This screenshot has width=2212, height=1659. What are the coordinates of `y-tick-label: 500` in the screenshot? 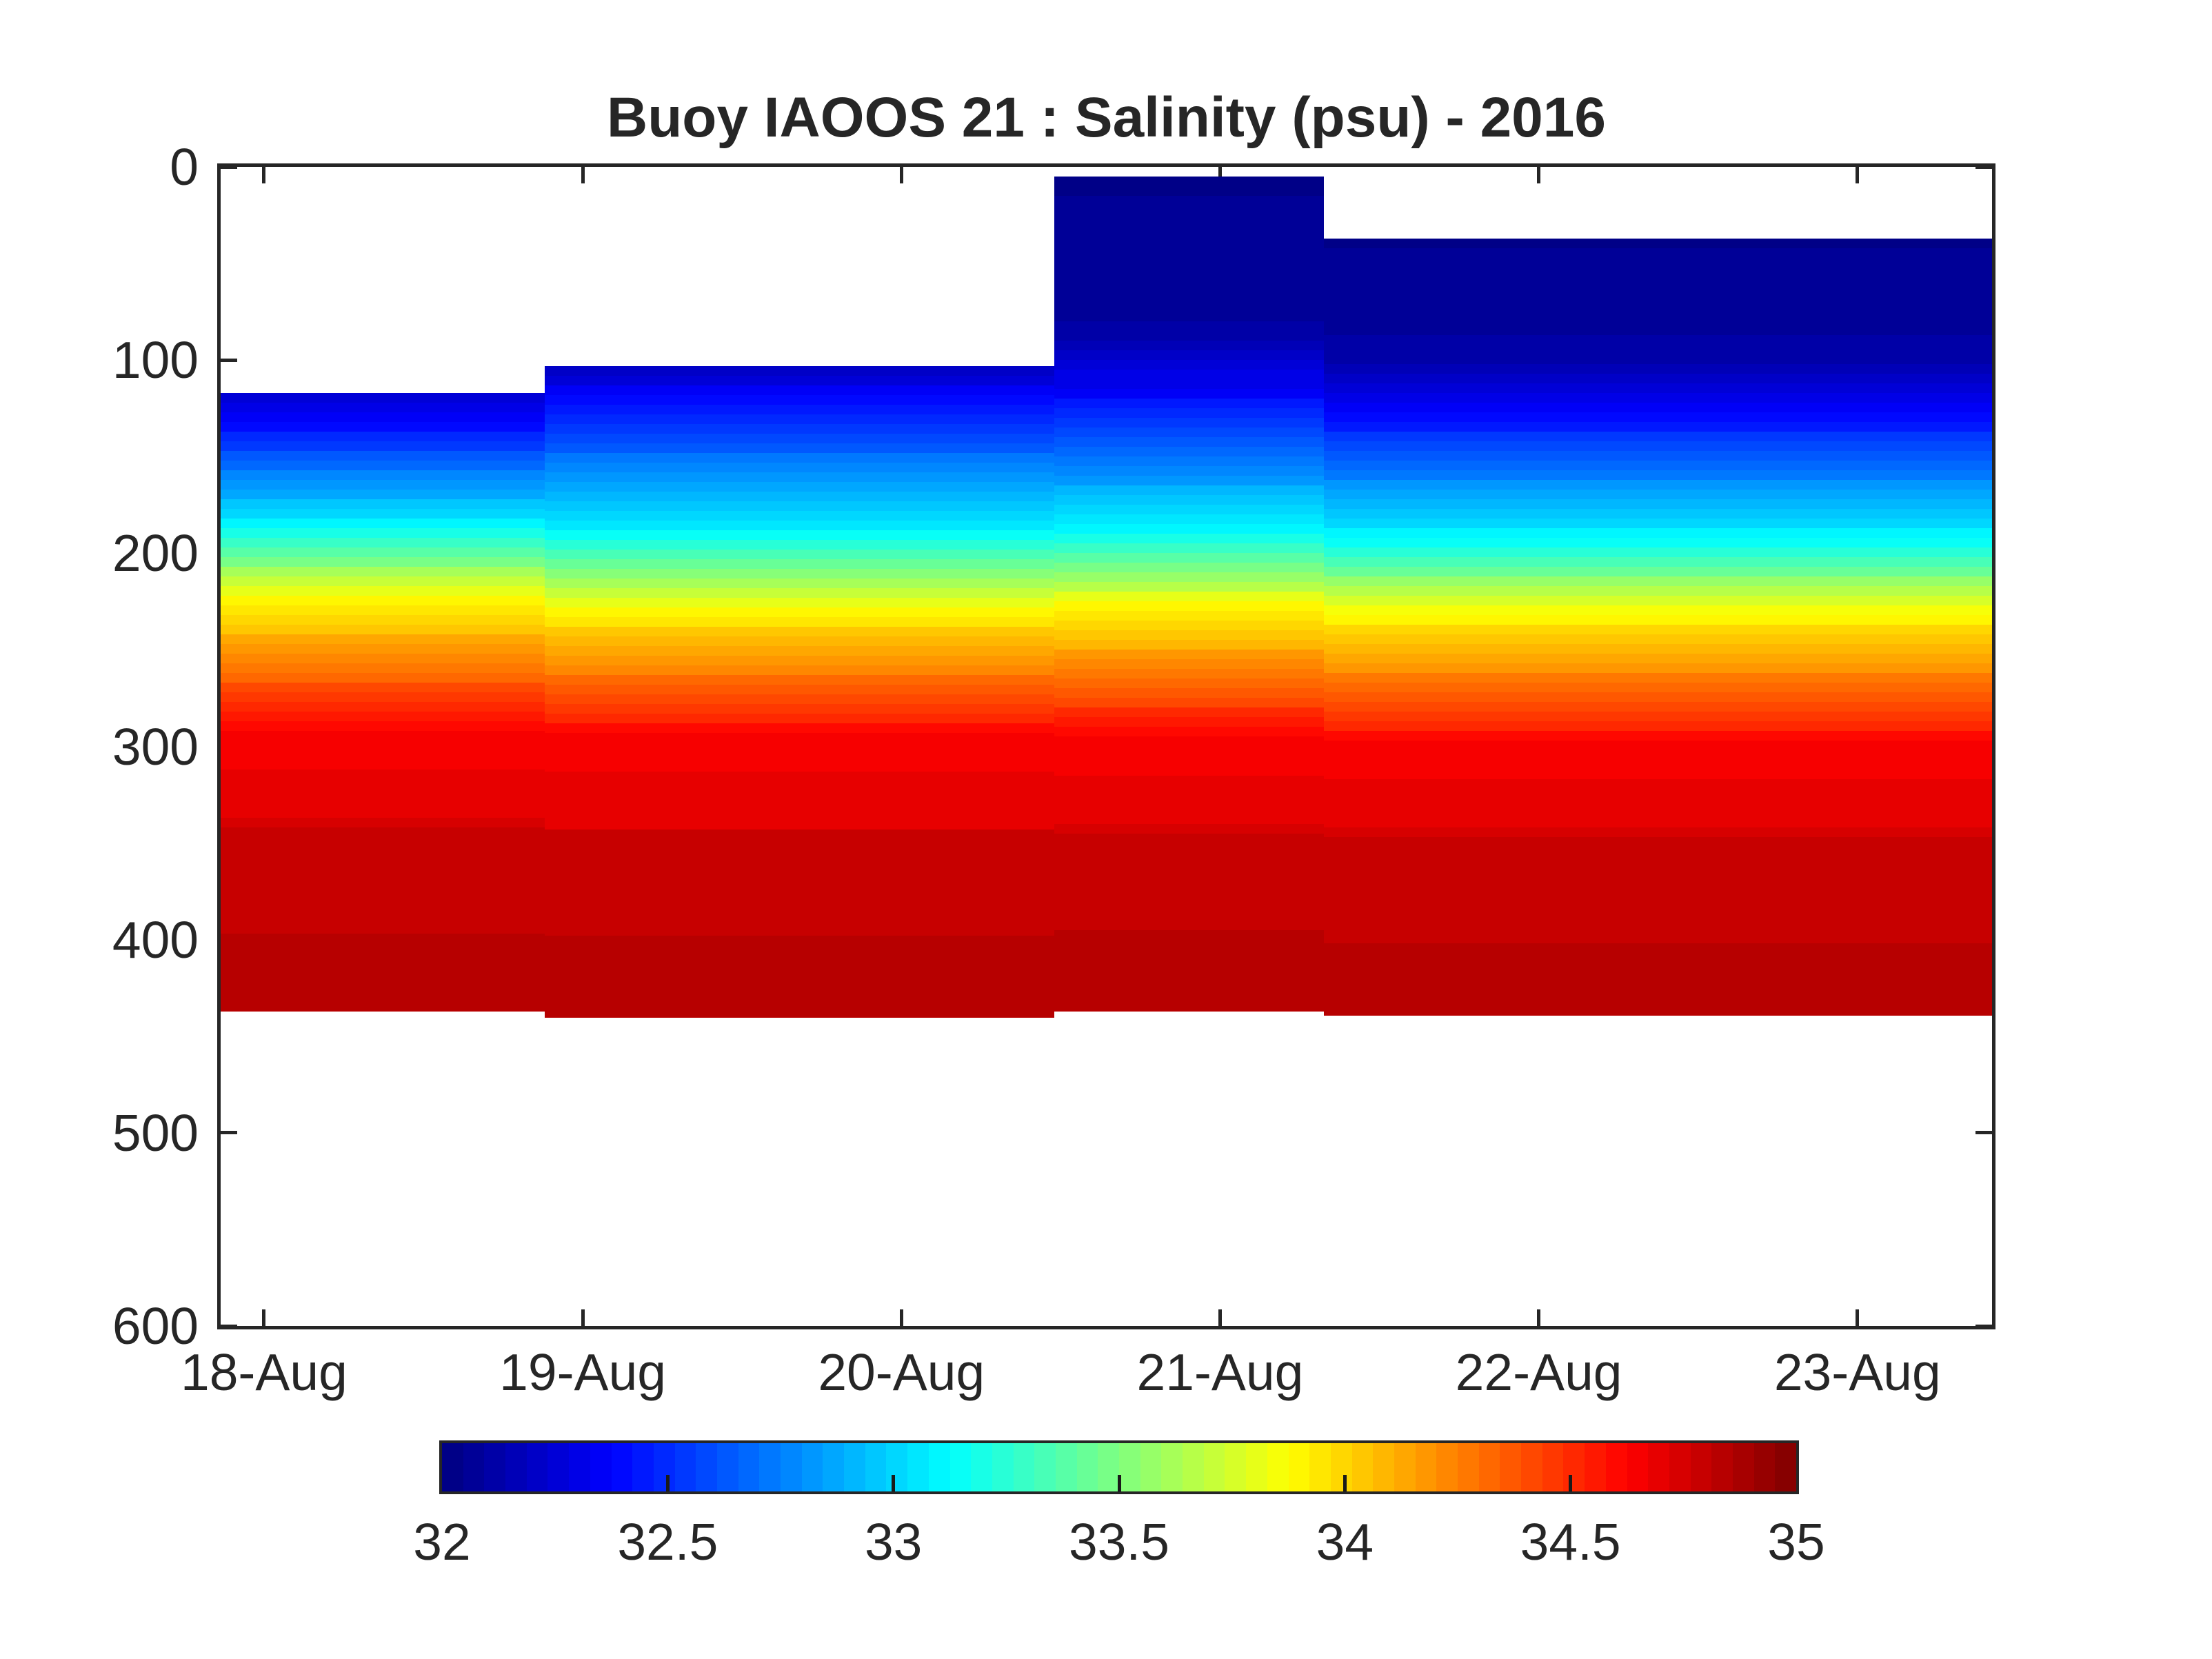 It's located at (155, 1132).